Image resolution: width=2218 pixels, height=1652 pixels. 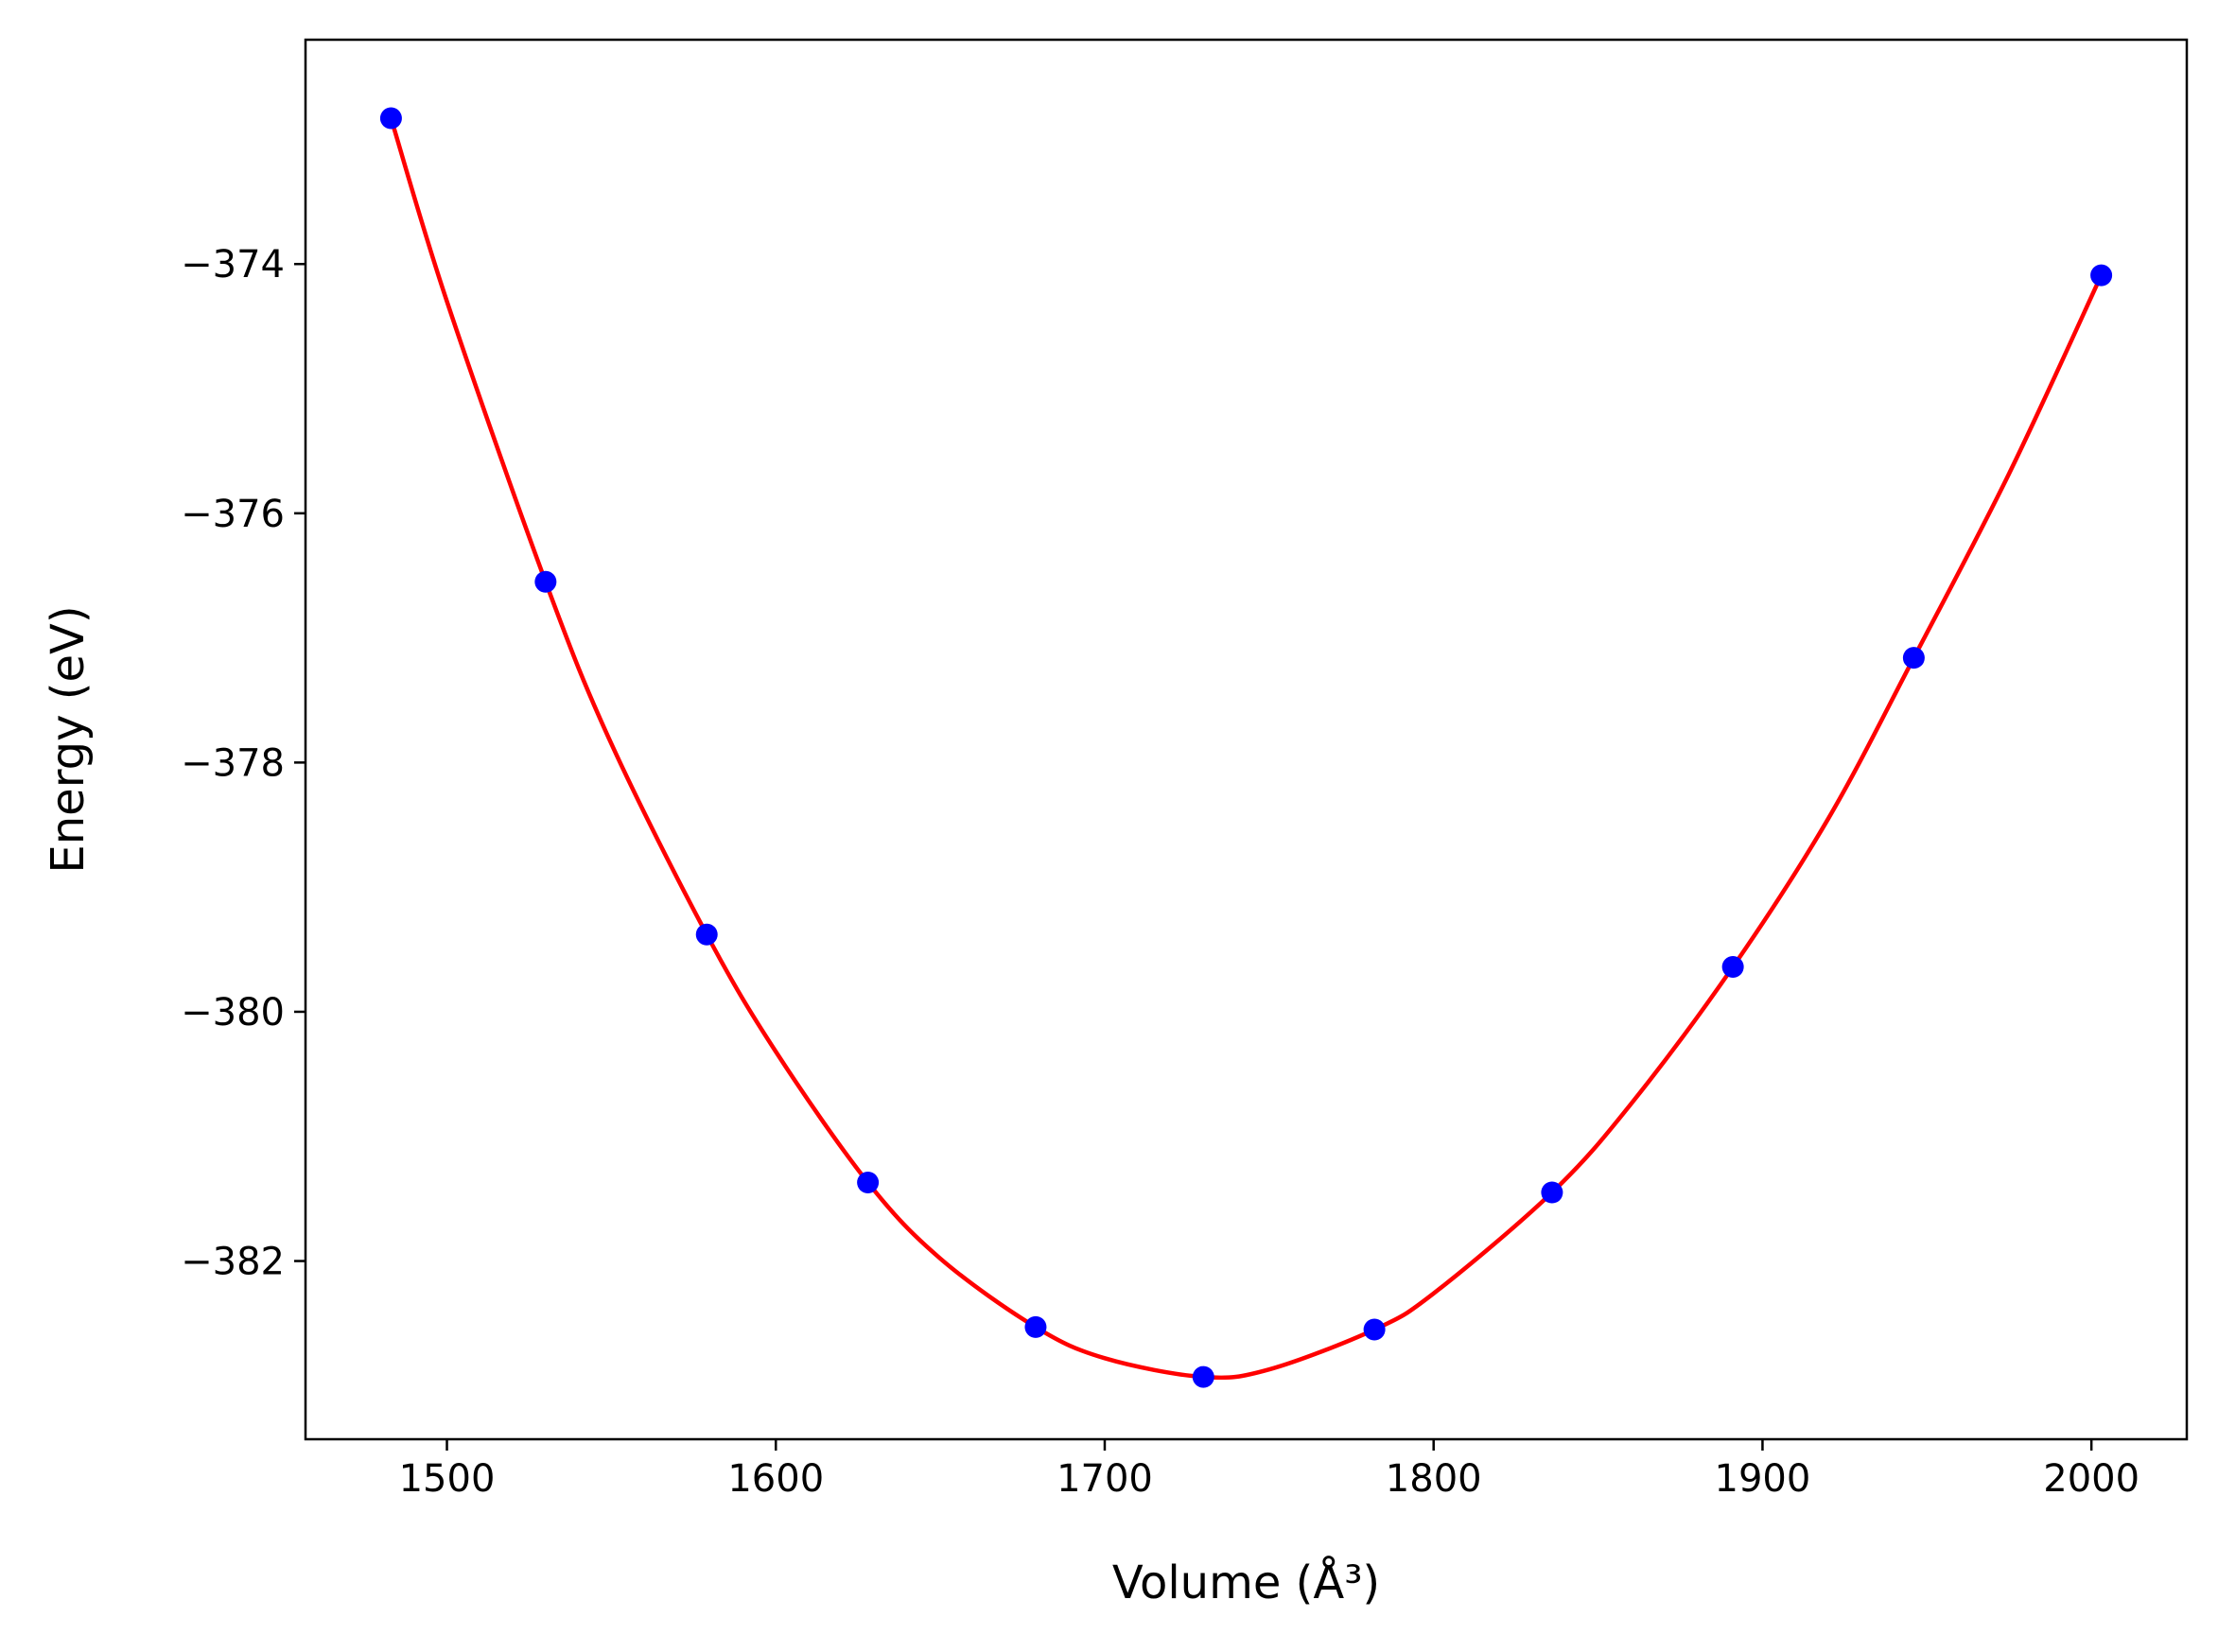 What do you see at coordinates (233, 763) in the screenshot?
I see `y-tick-label: −378` at bounding box center [233, 763].